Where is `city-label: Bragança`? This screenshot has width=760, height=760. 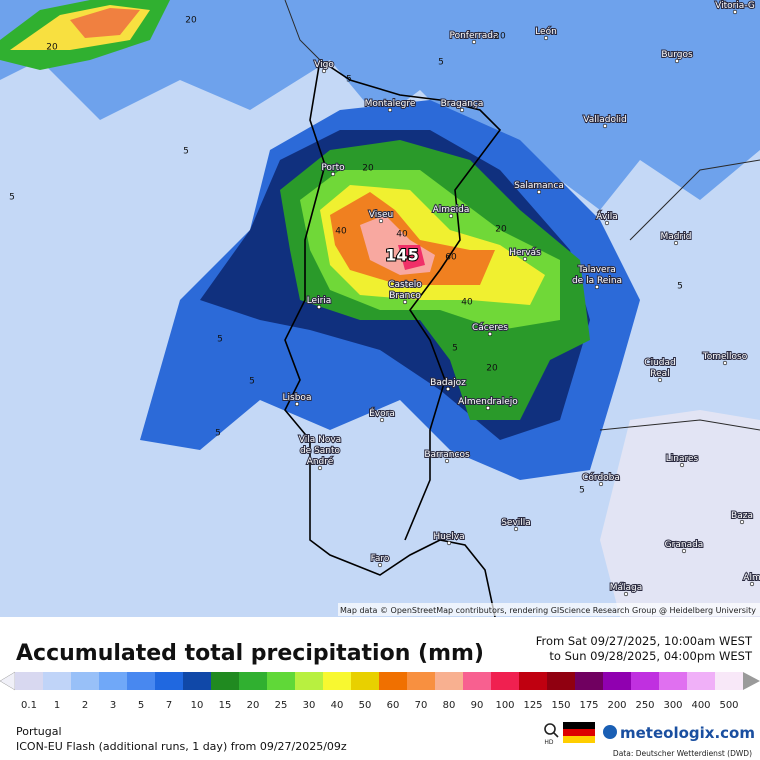 city-label: Bragança is located at coordinates (462, 104).